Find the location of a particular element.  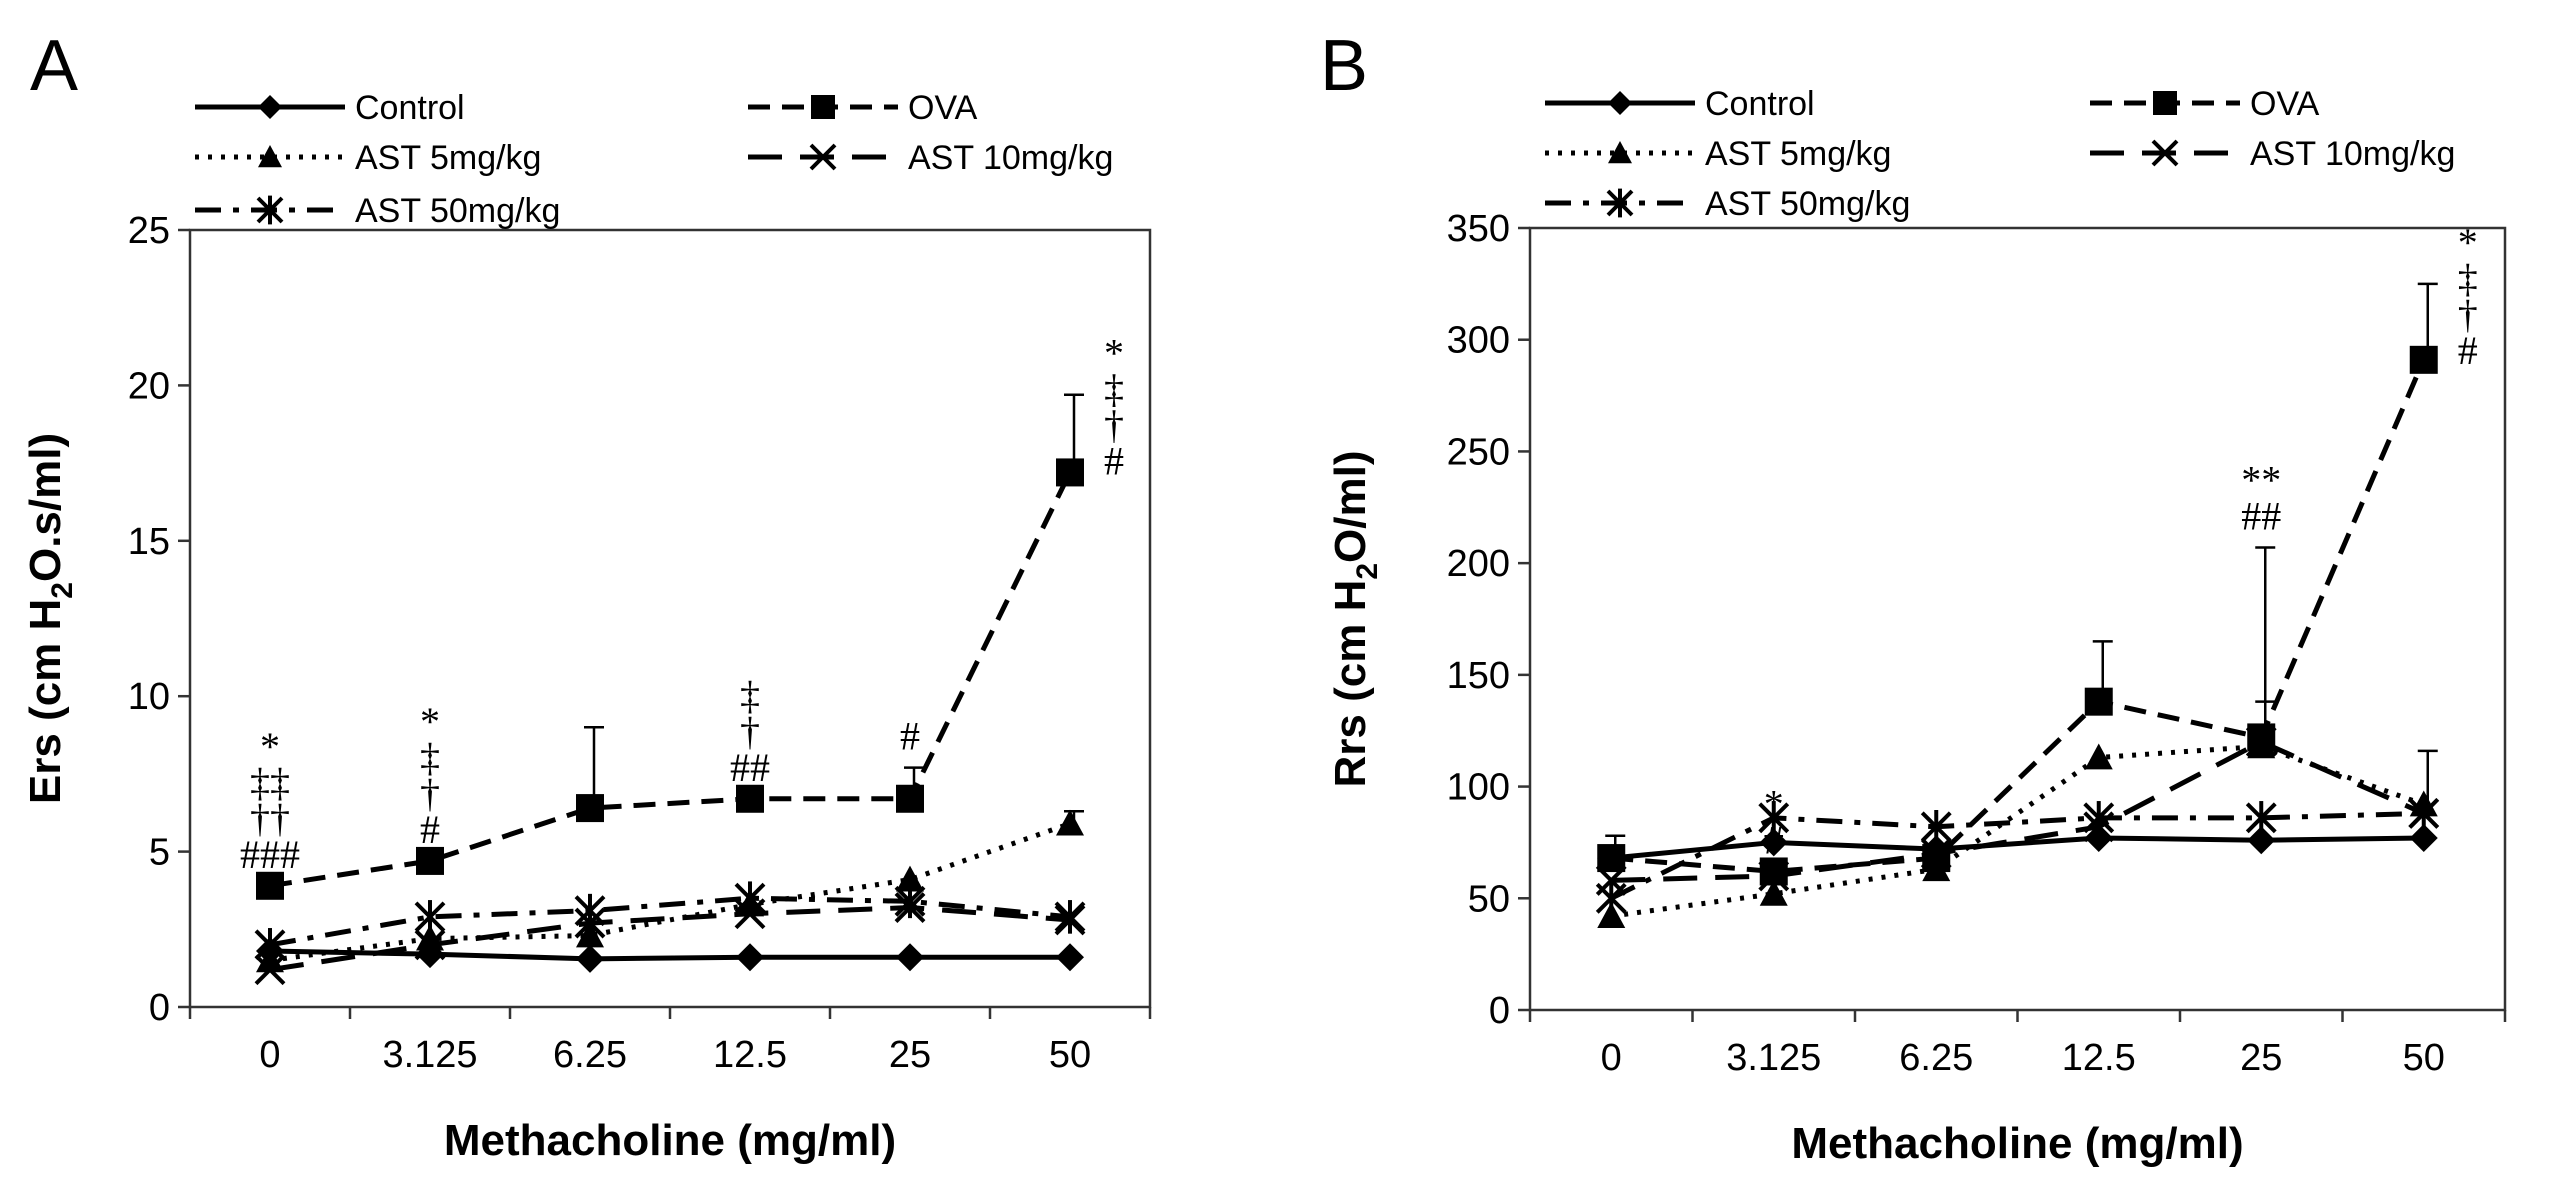

y-axis-title-part: O.s/ml) is located at coordinates (45, 507).